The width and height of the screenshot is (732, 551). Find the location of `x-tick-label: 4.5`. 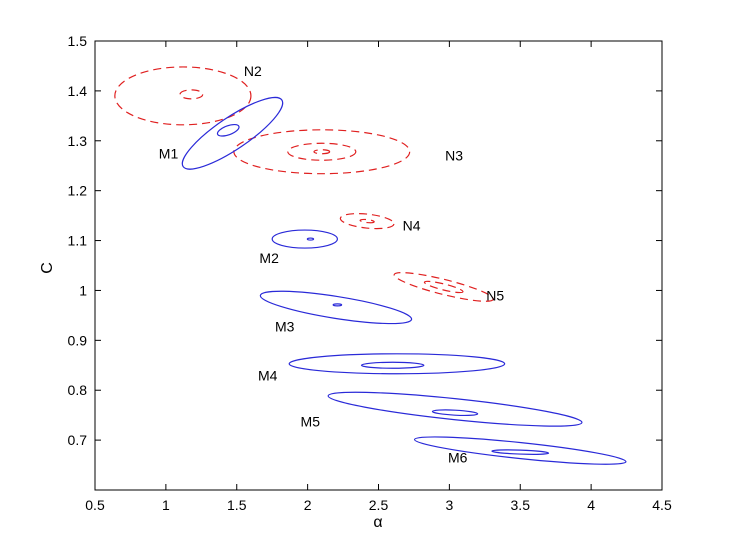

x-tick-label: 4.5 is located at coordinates (662, 505).